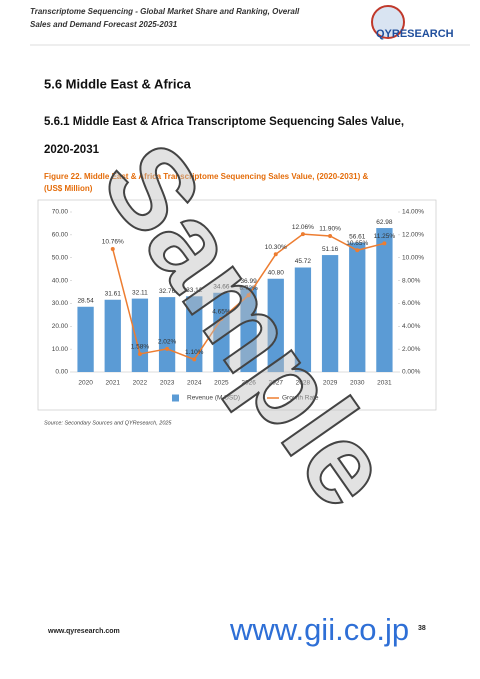 The image size is (480, 679). What do you see at coordinates (330, 383) in the screenshot?
I see `x-tick-label: 2029` at bounding box center [330, 383].